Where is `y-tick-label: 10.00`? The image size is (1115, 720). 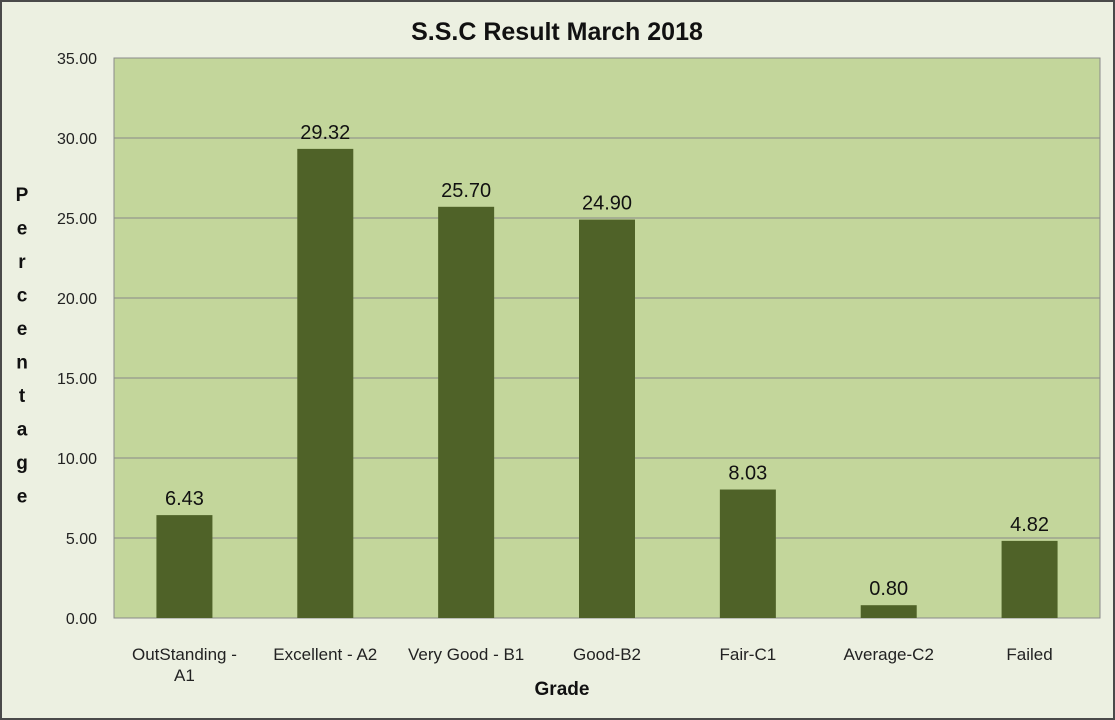 y-tick-label: 10.00 is located at coordinates (77, 459).